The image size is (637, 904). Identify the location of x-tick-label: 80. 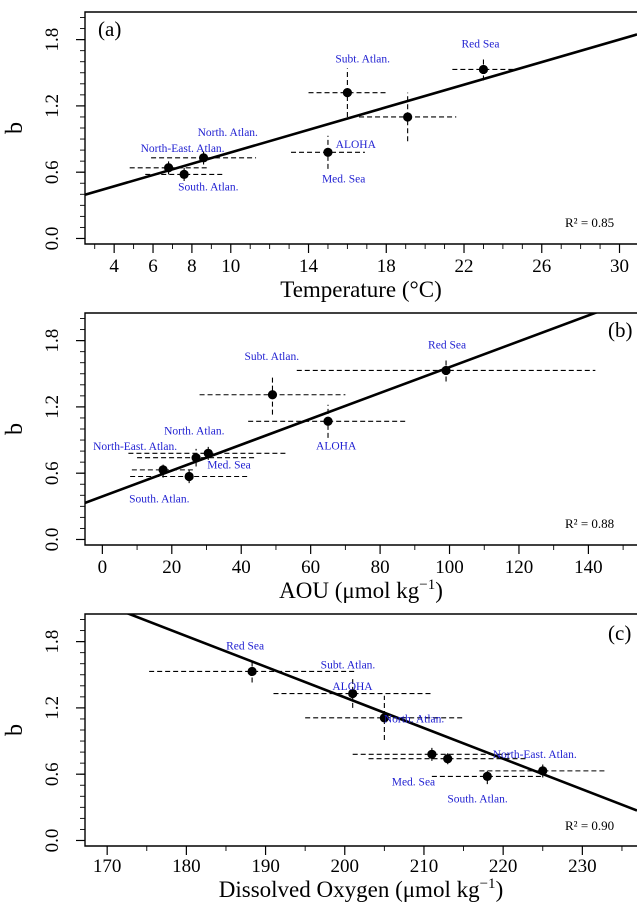
(380, 567).